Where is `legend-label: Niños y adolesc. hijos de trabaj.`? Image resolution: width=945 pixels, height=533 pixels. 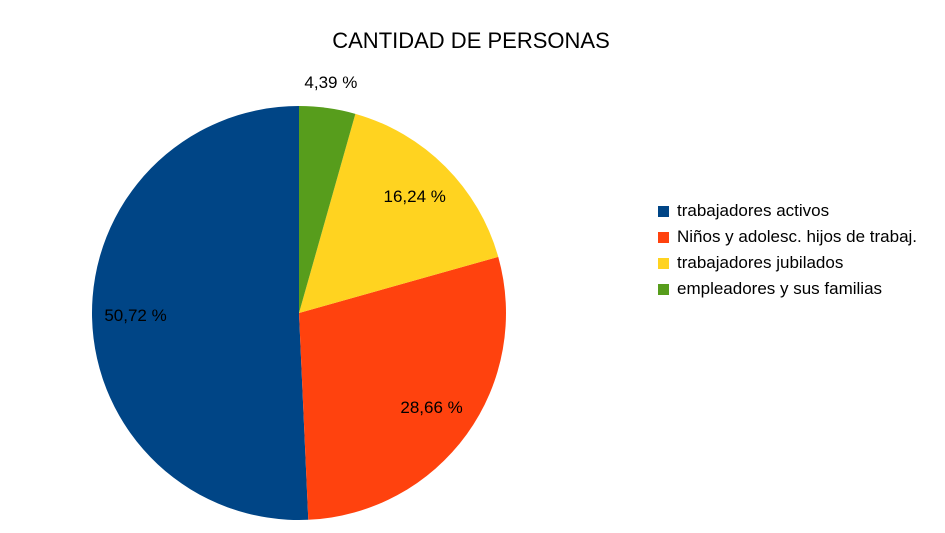
legend-label: Niños y adolesc. hijos de trabaj. is located at coordinates (797, 236).